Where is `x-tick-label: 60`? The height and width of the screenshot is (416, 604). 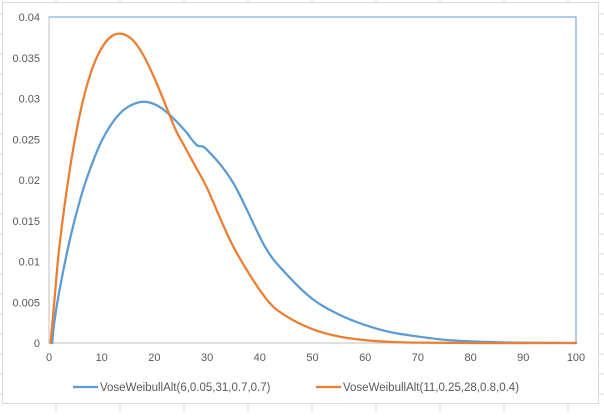 x-tick-label: 60 is located at coordinates (365, 358).